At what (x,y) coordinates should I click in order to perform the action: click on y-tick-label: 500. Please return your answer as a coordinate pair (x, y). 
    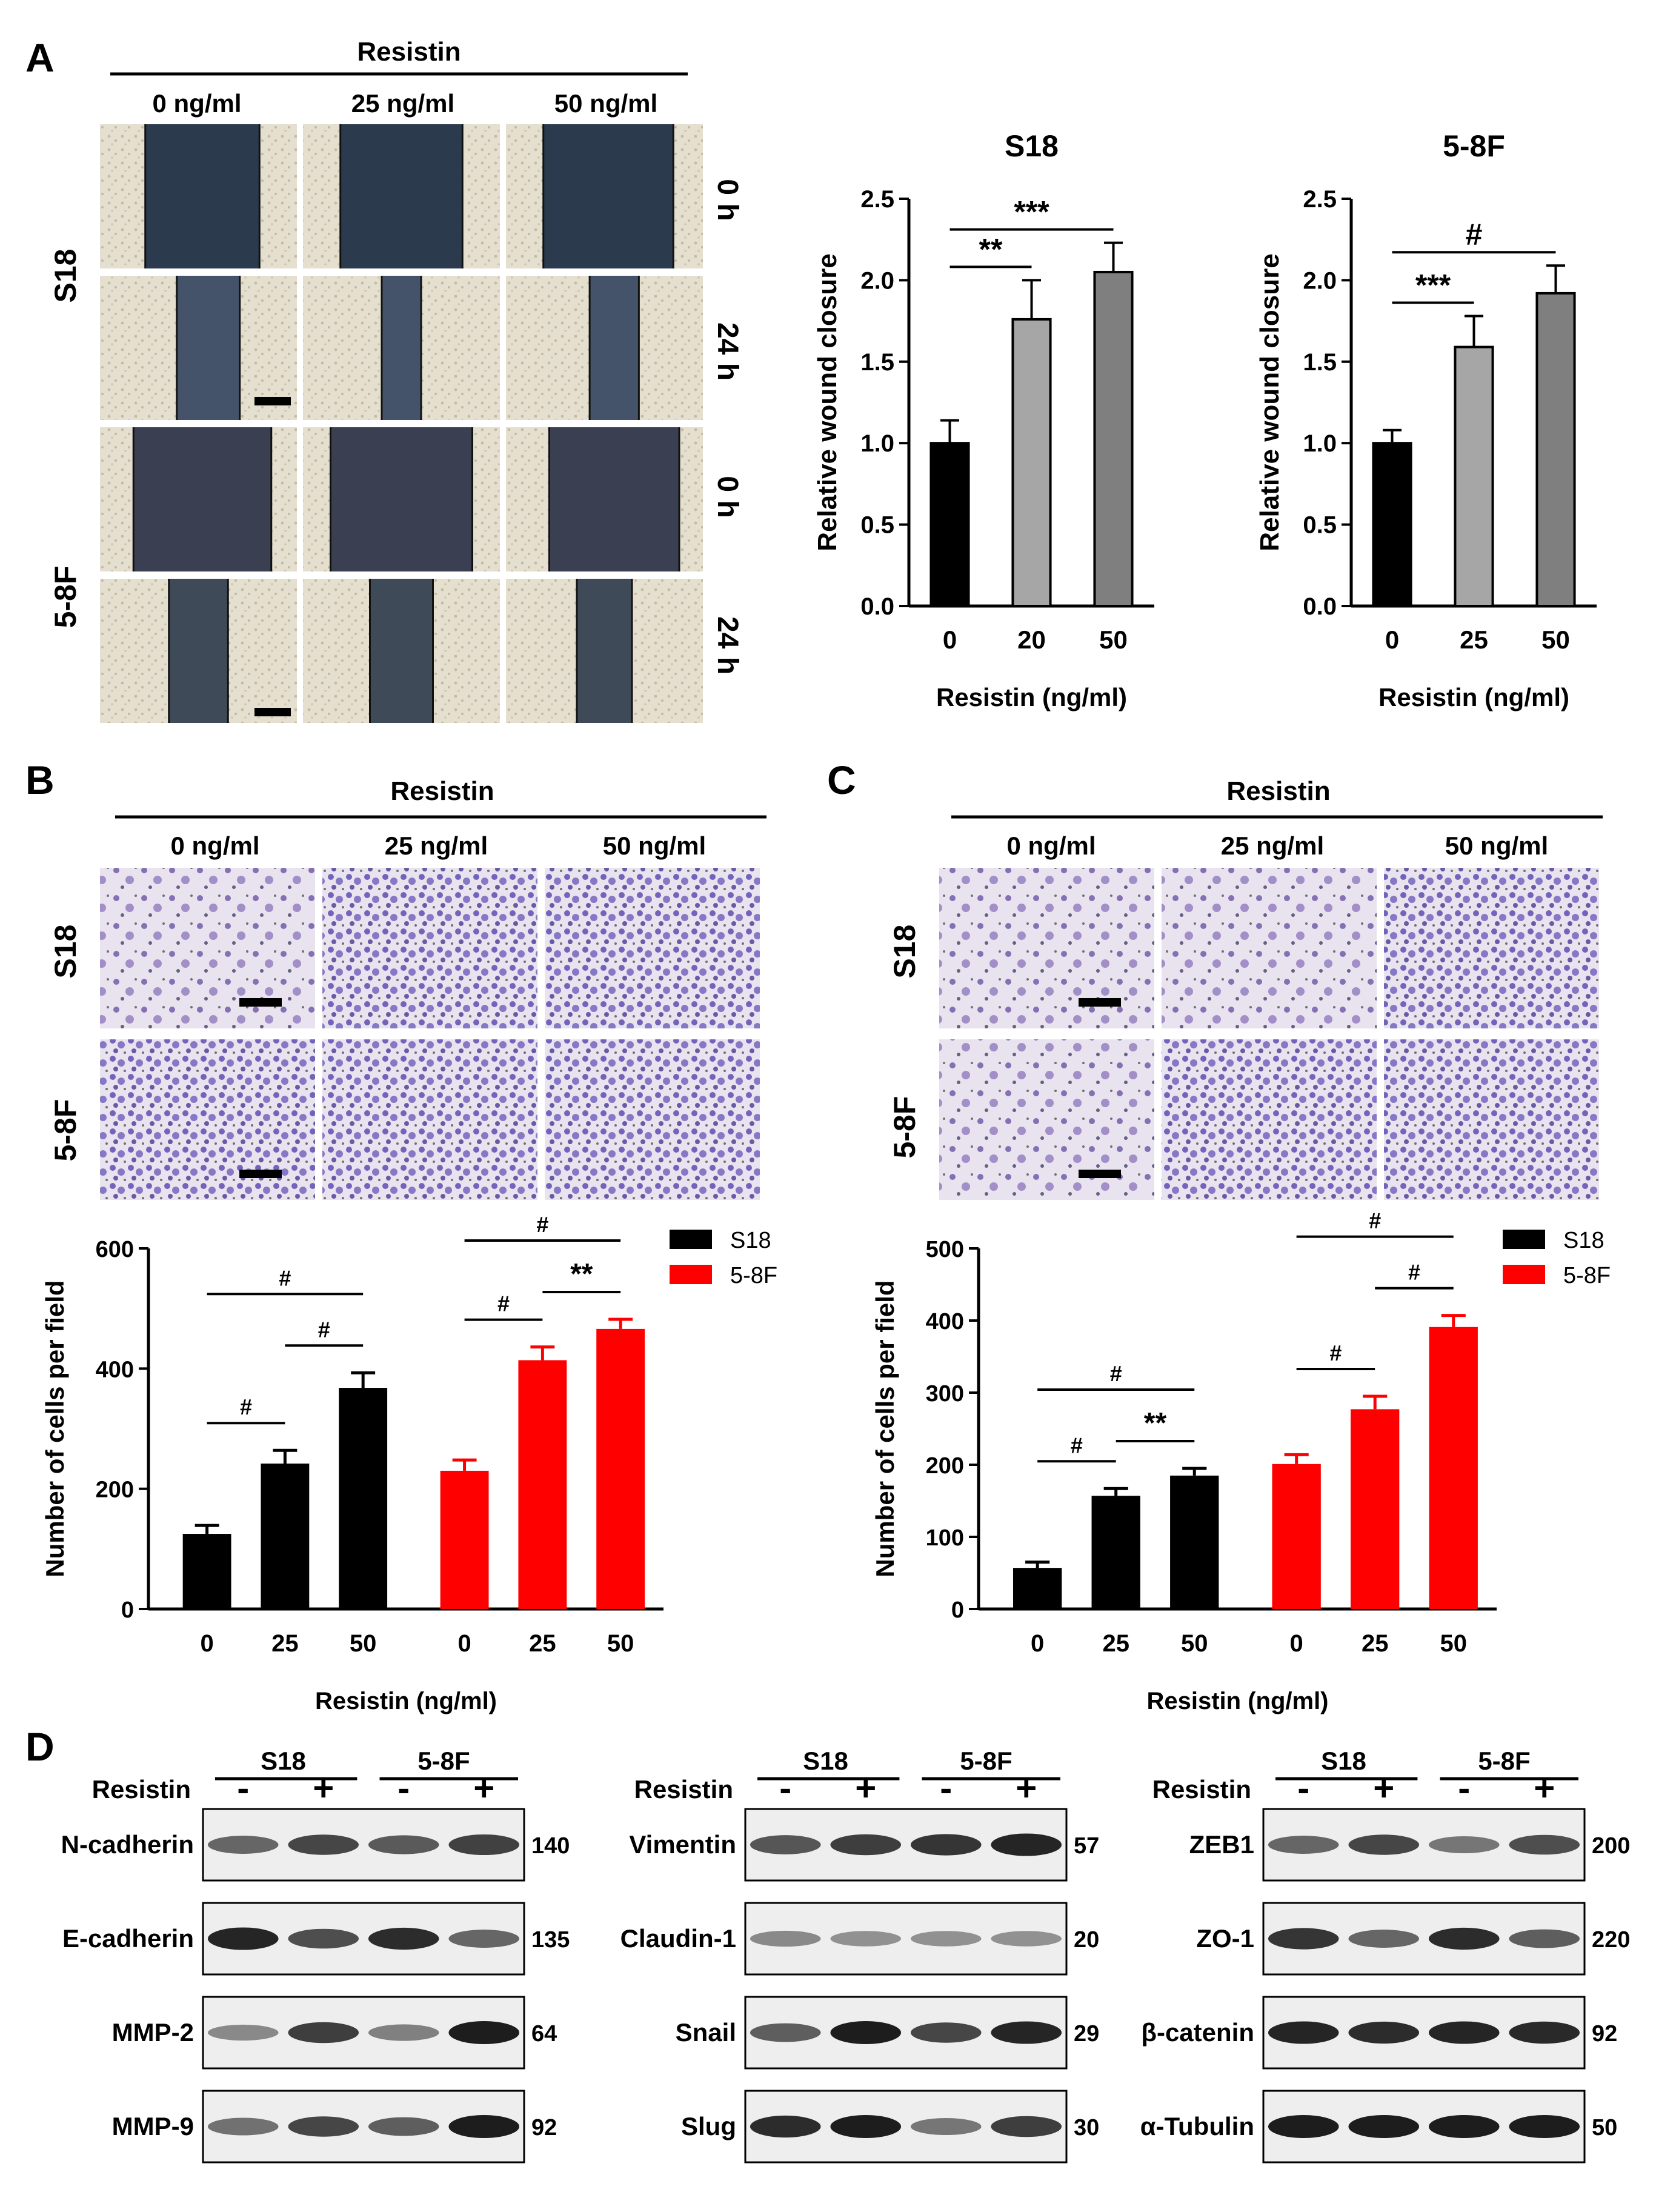
    Looking at the image, I should click on (945, 1249).